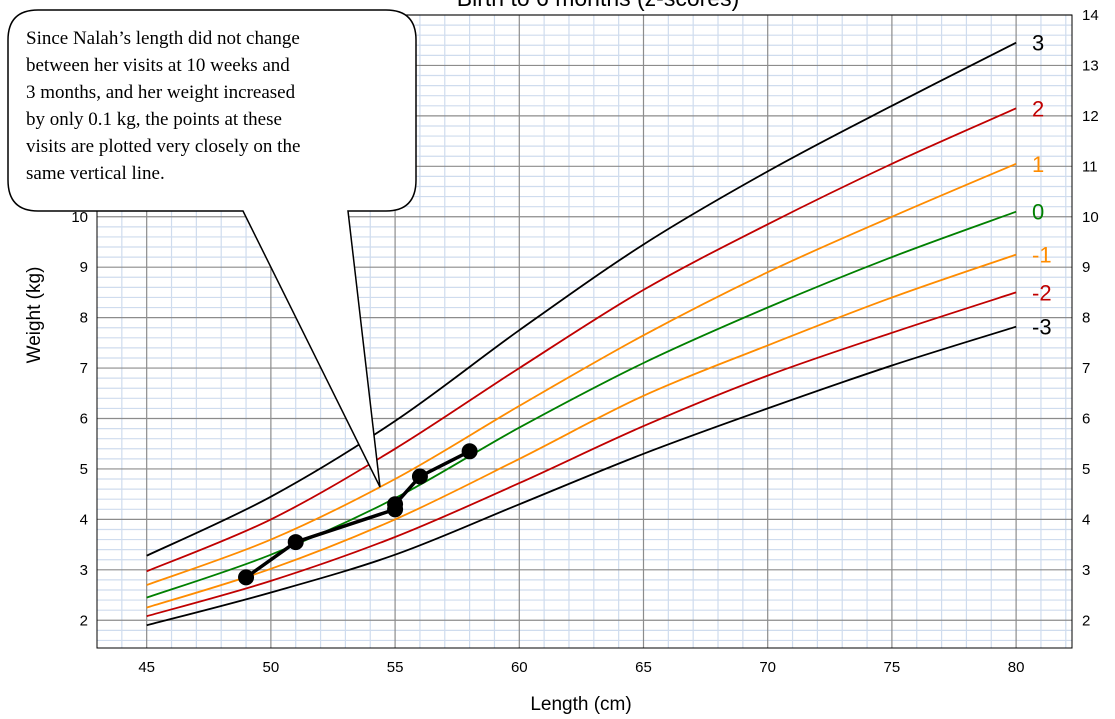 The width and height of the screenshot is (1115, 719). What do you see at coordinates (161, 92) in the screenshot?
I see `callout-line: 3 months, and her weight increased` at bounding box center [161, 92].